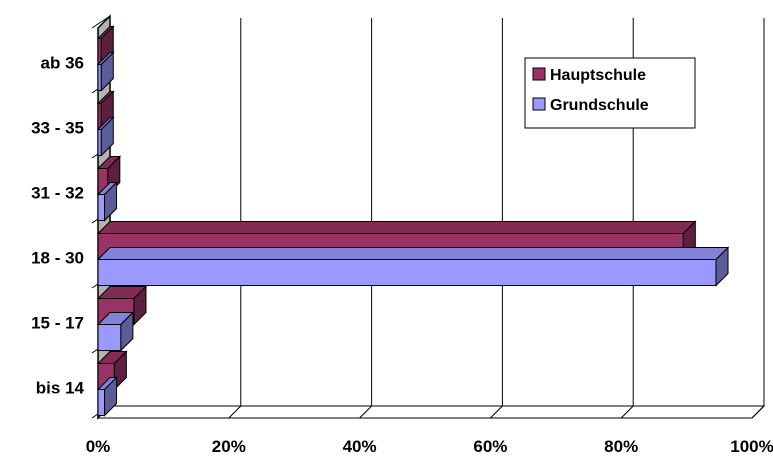 The image size is (773, 468). What do you see at coordinates (98, 446) in the screenshot?
I see `x-tick-label: 0%` at bounding box center [98, 446].